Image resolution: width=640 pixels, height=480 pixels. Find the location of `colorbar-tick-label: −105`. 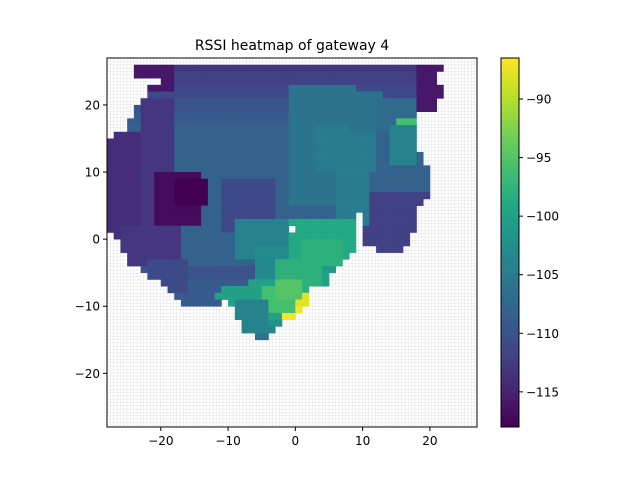

colorbar-tick-label: −105 is located at coordinates (542, 275).